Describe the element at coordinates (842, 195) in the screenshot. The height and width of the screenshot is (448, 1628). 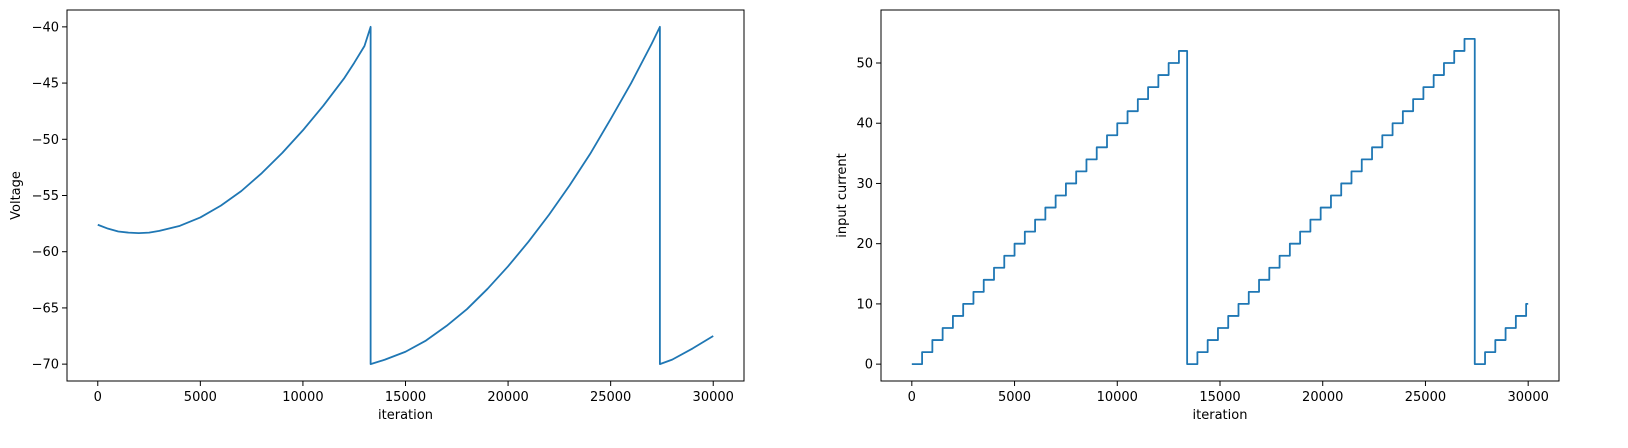
I see `y-axis-label: input current` at that location.